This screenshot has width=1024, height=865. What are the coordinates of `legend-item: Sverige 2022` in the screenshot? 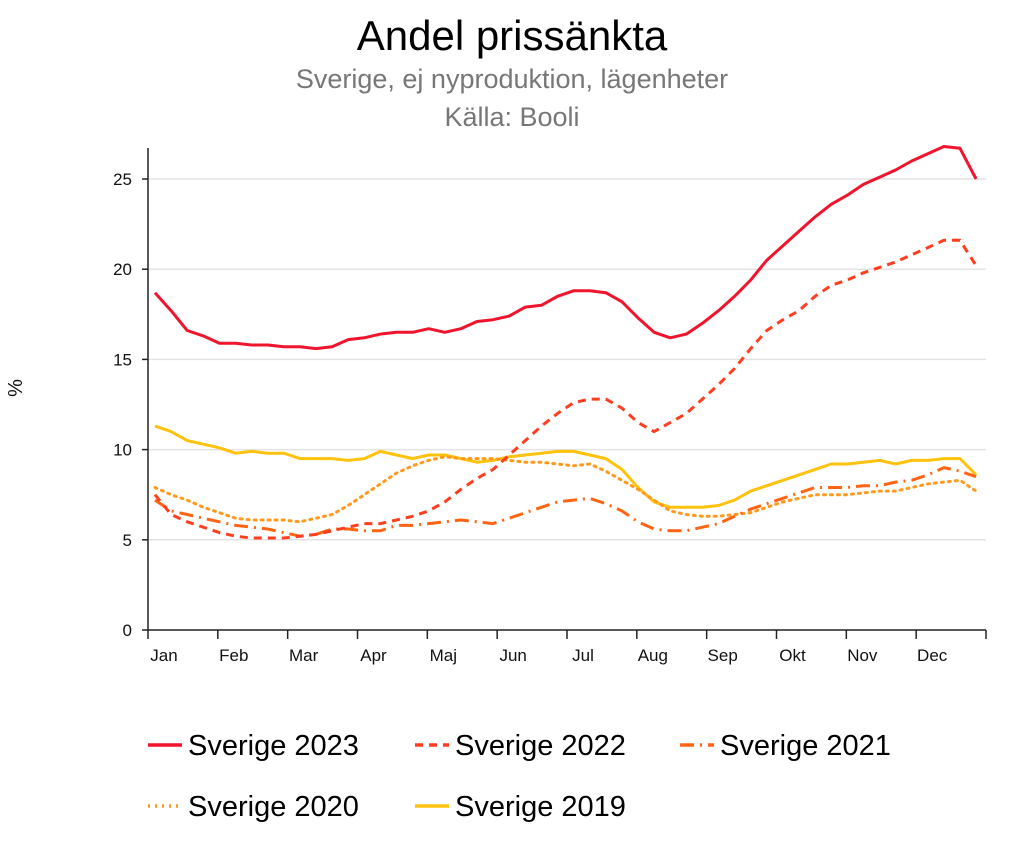 It's located at (520, 746).